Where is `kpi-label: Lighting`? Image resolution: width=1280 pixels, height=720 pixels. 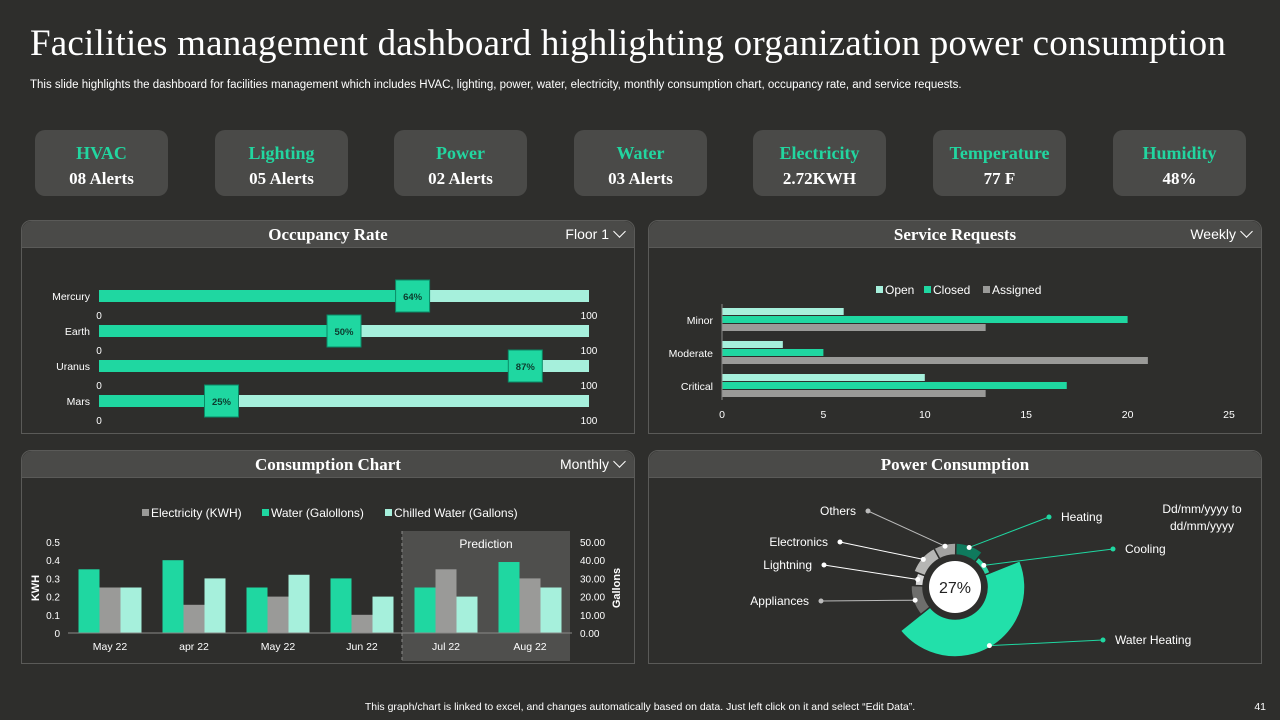 kpi-label: Lighting is located at coordinates (281, 153).